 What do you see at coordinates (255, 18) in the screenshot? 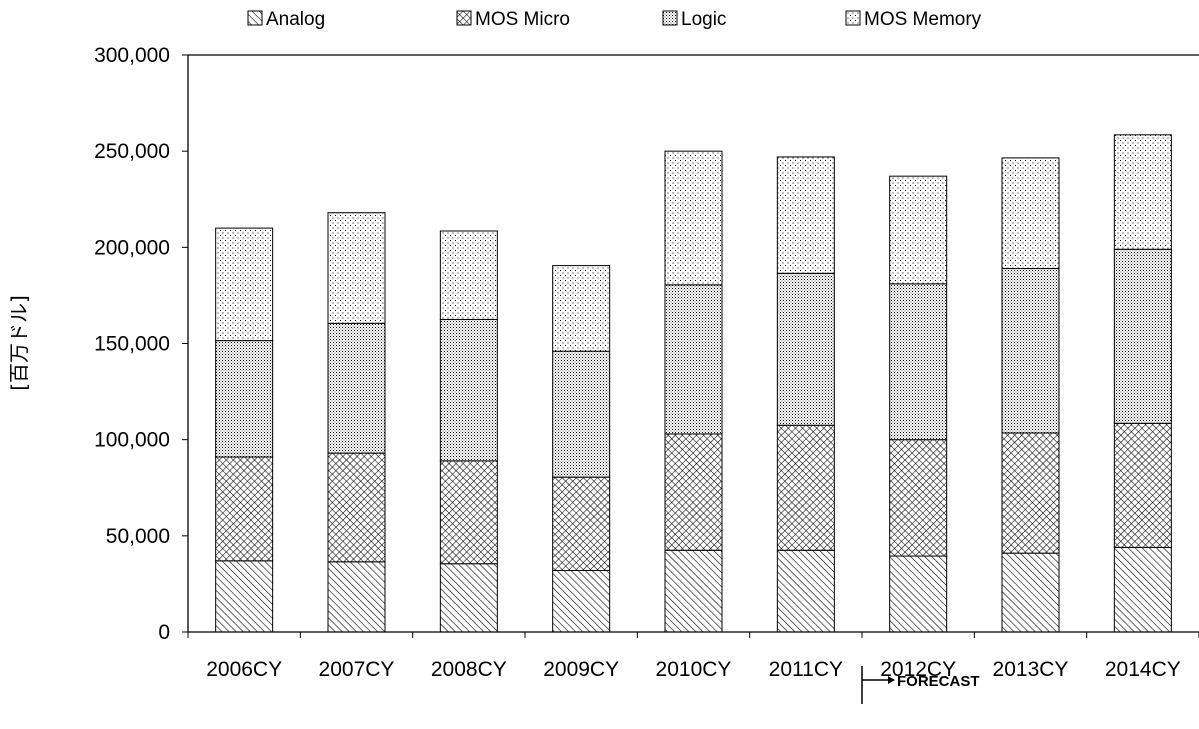
I see `legend-swatch-analog` at bounding box center [255, 18].